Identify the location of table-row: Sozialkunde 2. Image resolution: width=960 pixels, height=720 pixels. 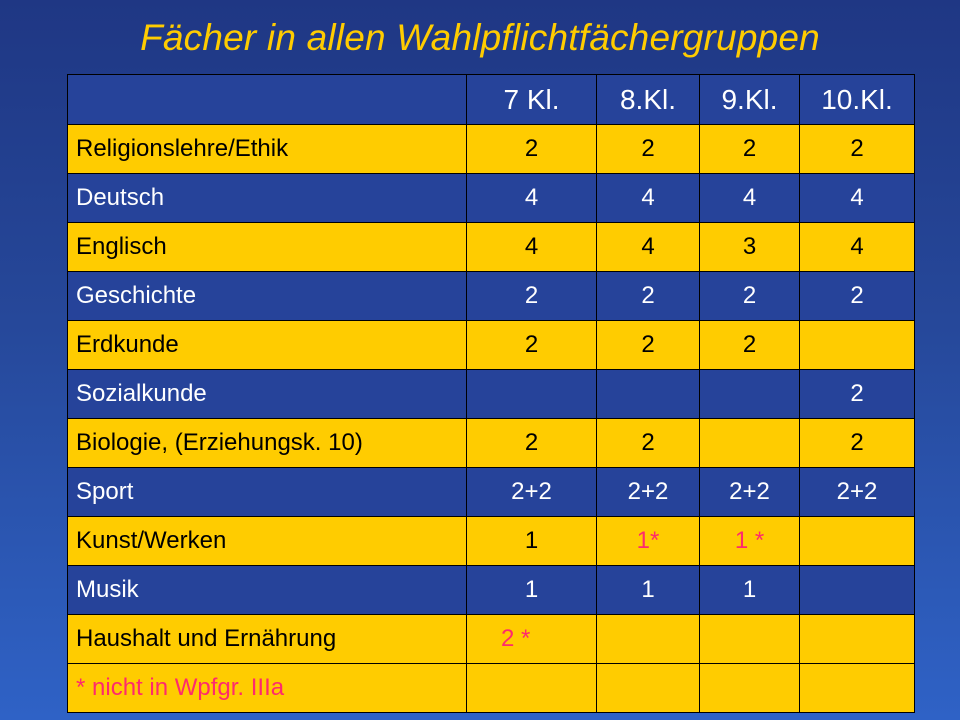
(491, 394).